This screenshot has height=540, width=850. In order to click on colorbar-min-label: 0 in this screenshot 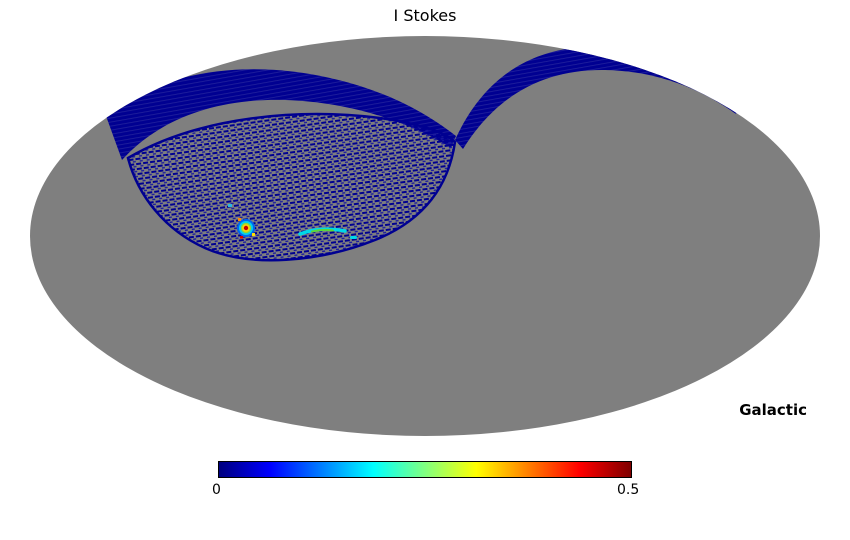, I will do `click(216, 490)`.